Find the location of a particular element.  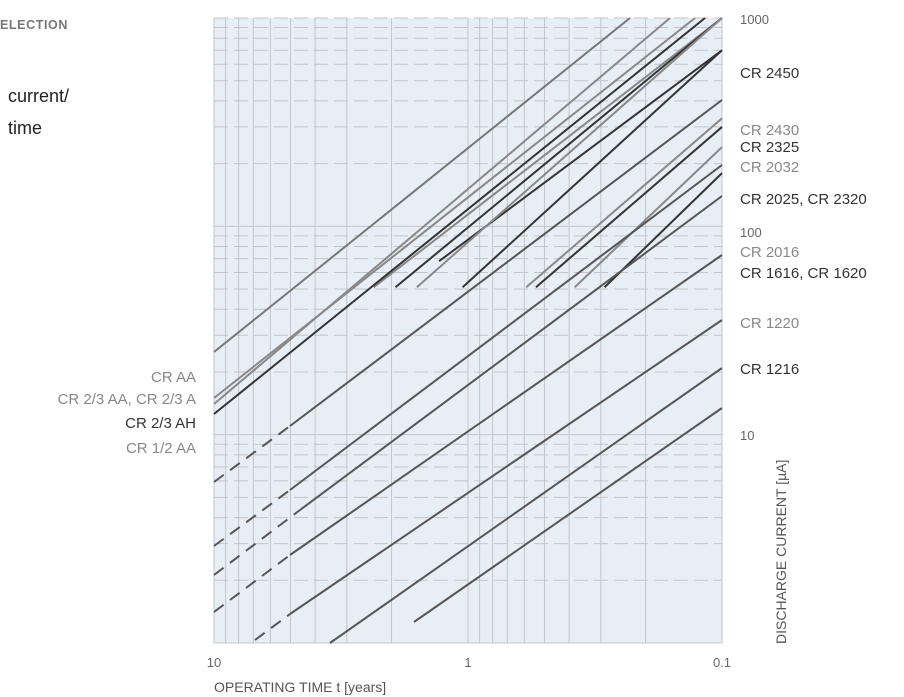

series-line-cr-2016 is located at coordinates (624, 203).